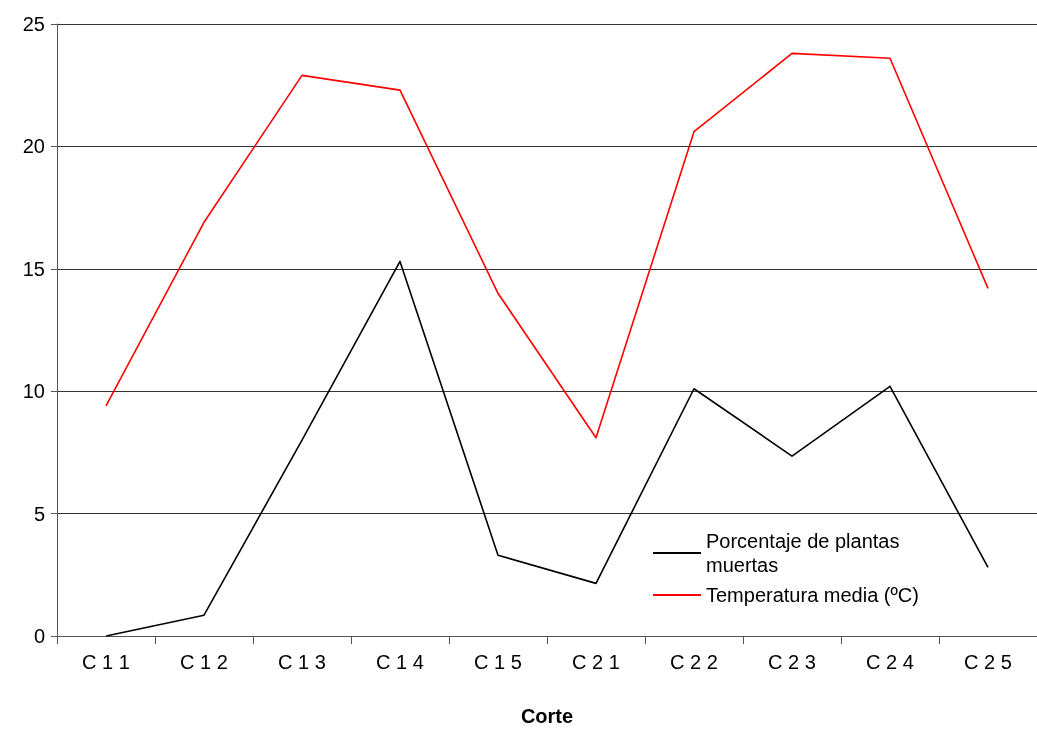 This screenshot has height=731, width=1037. Describe the element at coordinates (33, 24) in the screenshot. I see `y-tick-label: 25` at that location.